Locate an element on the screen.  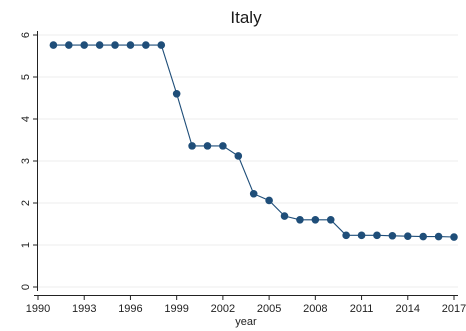
data-point-2001 is located at coordinates (207, 146).